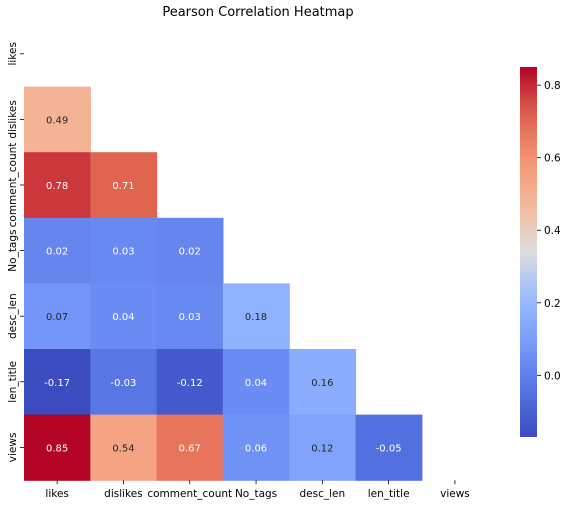 The image size is (565, 506). Describe the element at coordinates (13, 53) in the screenshot. I see `y-tick-label-likes: likes` at that location.